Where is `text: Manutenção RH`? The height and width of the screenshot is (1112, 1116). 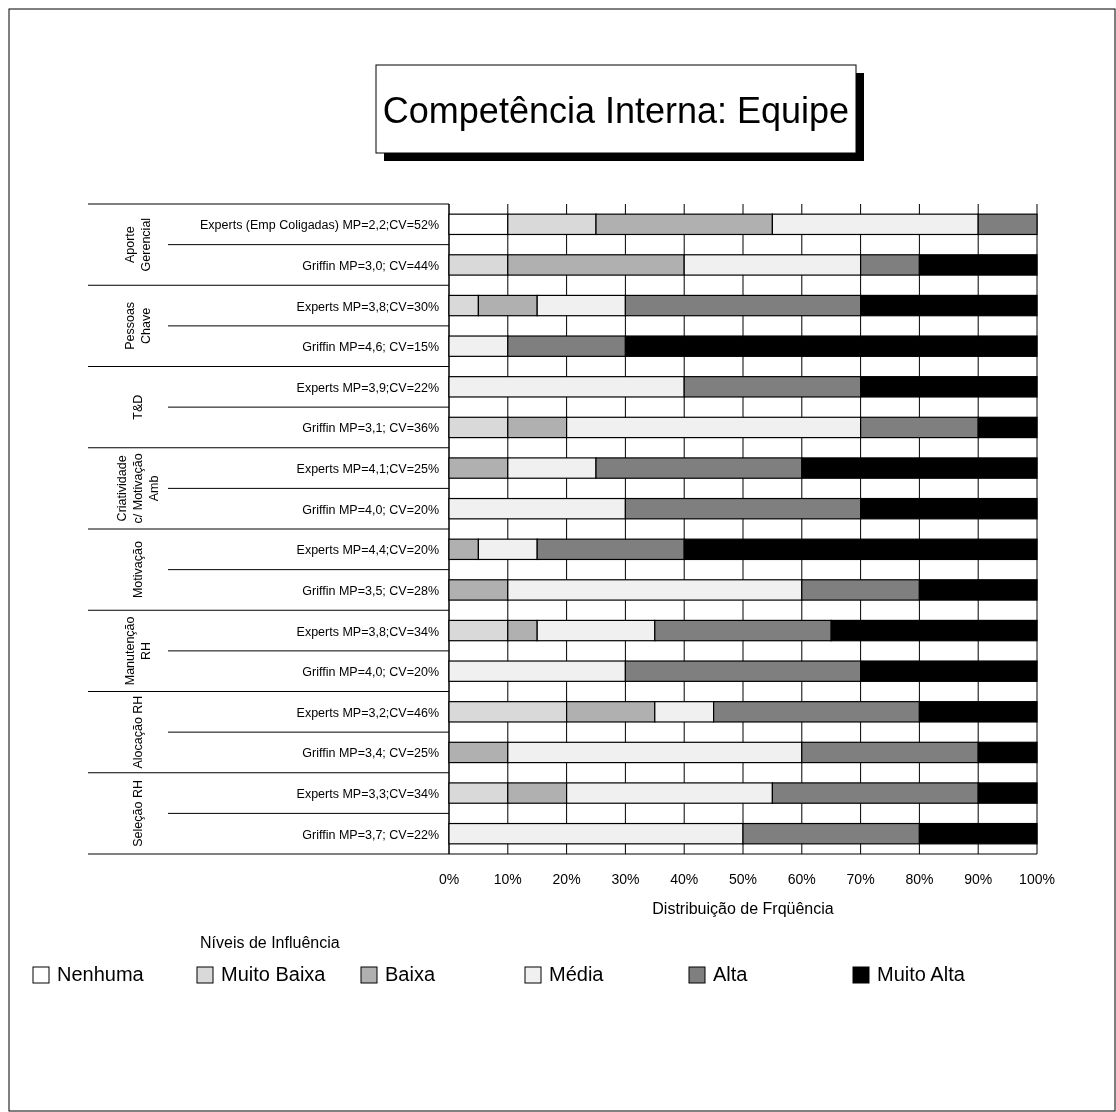 text: Manutenção RH is located at coordinates (138, 651).